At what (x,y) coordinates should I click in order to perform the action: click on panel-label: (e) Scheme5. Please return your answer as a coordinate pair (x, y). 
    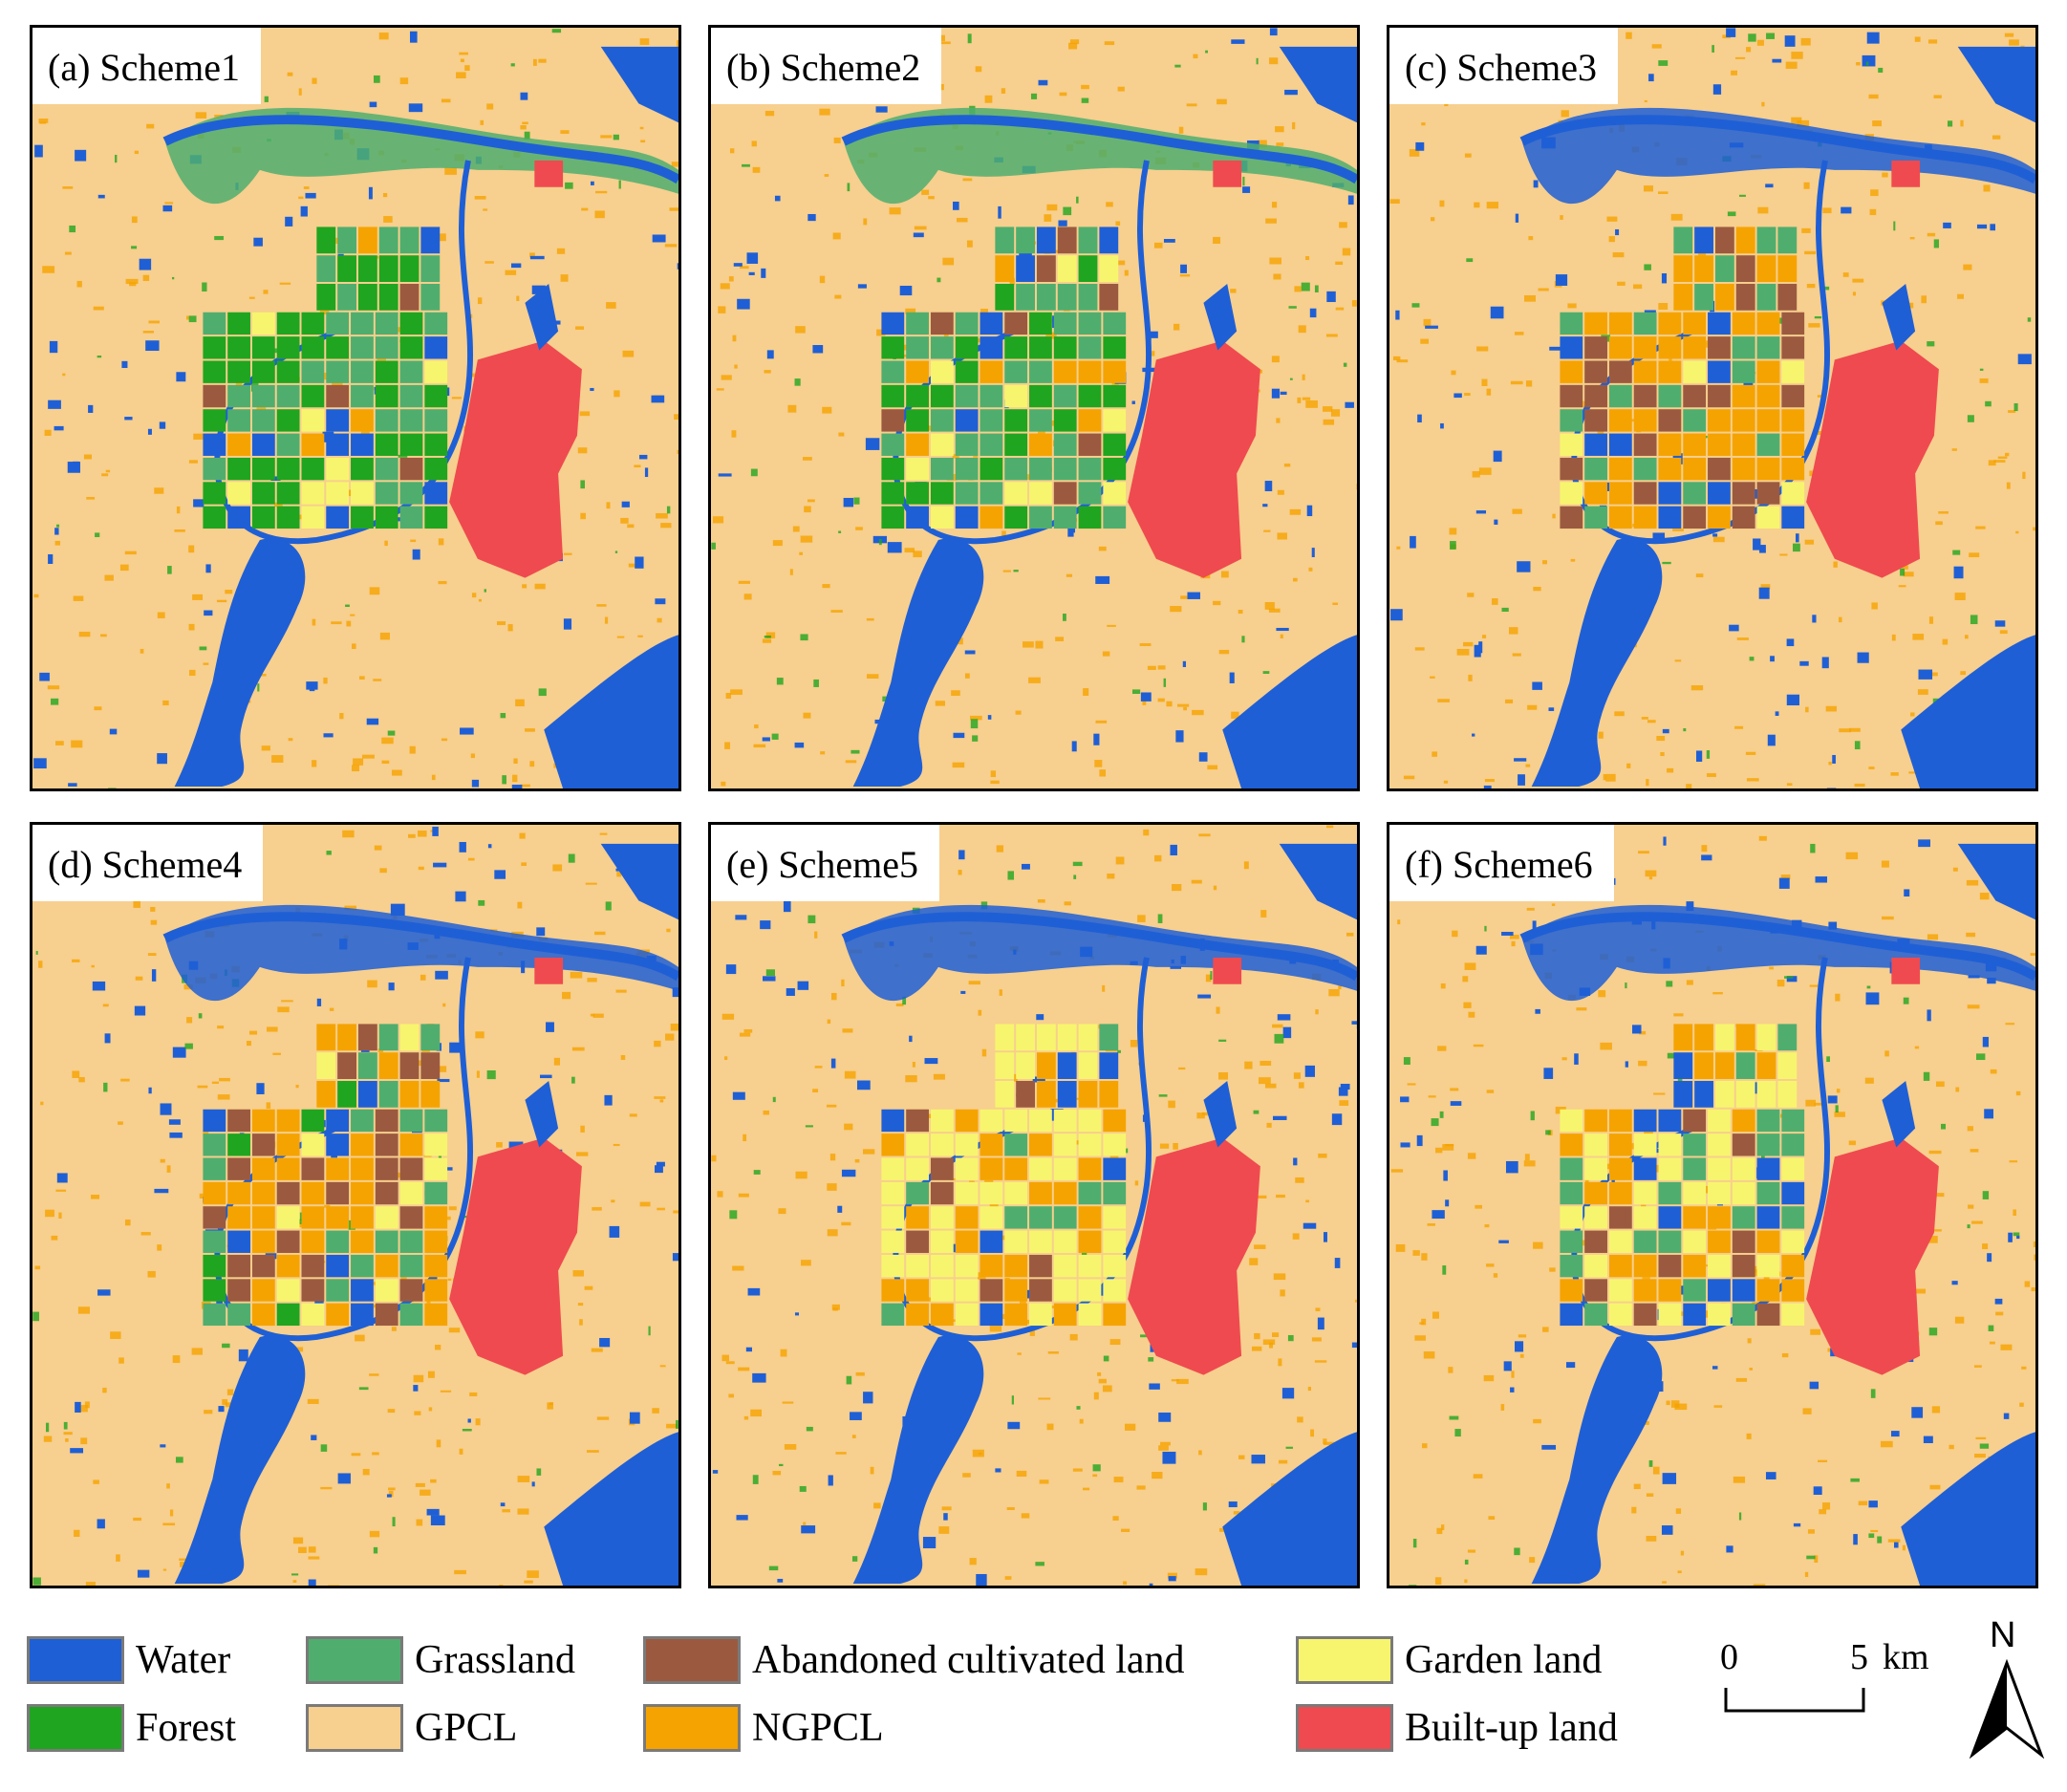
    Looking at the image, I should click on (825, 863).